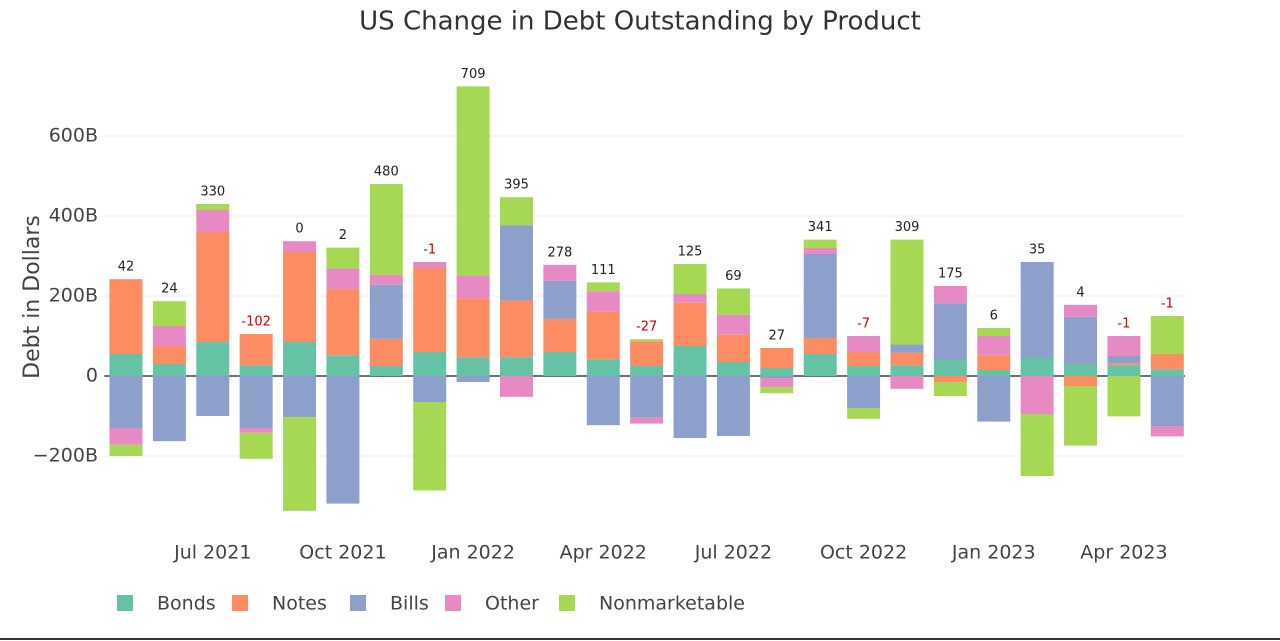 Image resolution: width=1280 pixels, height=641 pixels. What do you see at coordinates (733, 276) in the screenshot?
I see `total-label: 69` at bounding box center [733, 276].